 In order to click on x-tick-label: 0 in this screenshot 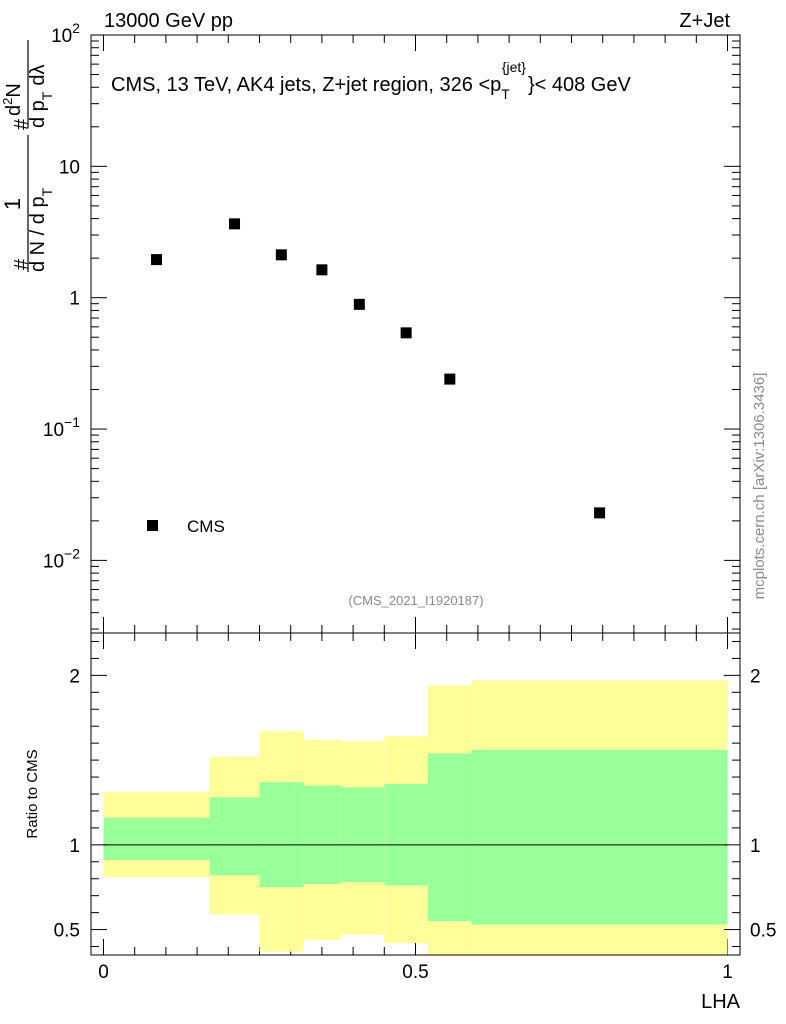, I will do `click(103, 972)`.